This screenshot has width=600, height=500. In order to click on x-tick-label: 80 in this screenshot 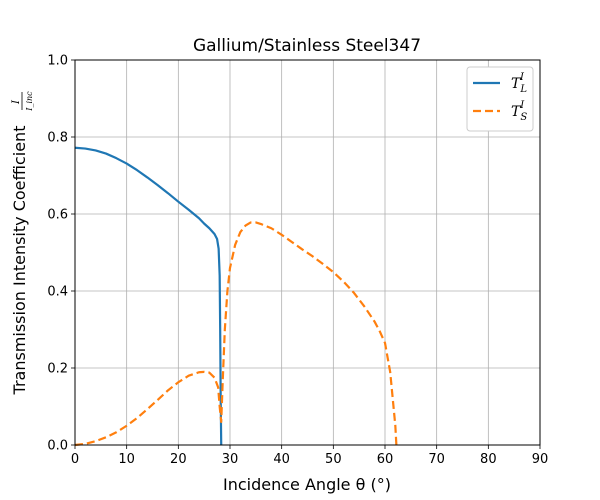, I will do `click(488, 459)`.